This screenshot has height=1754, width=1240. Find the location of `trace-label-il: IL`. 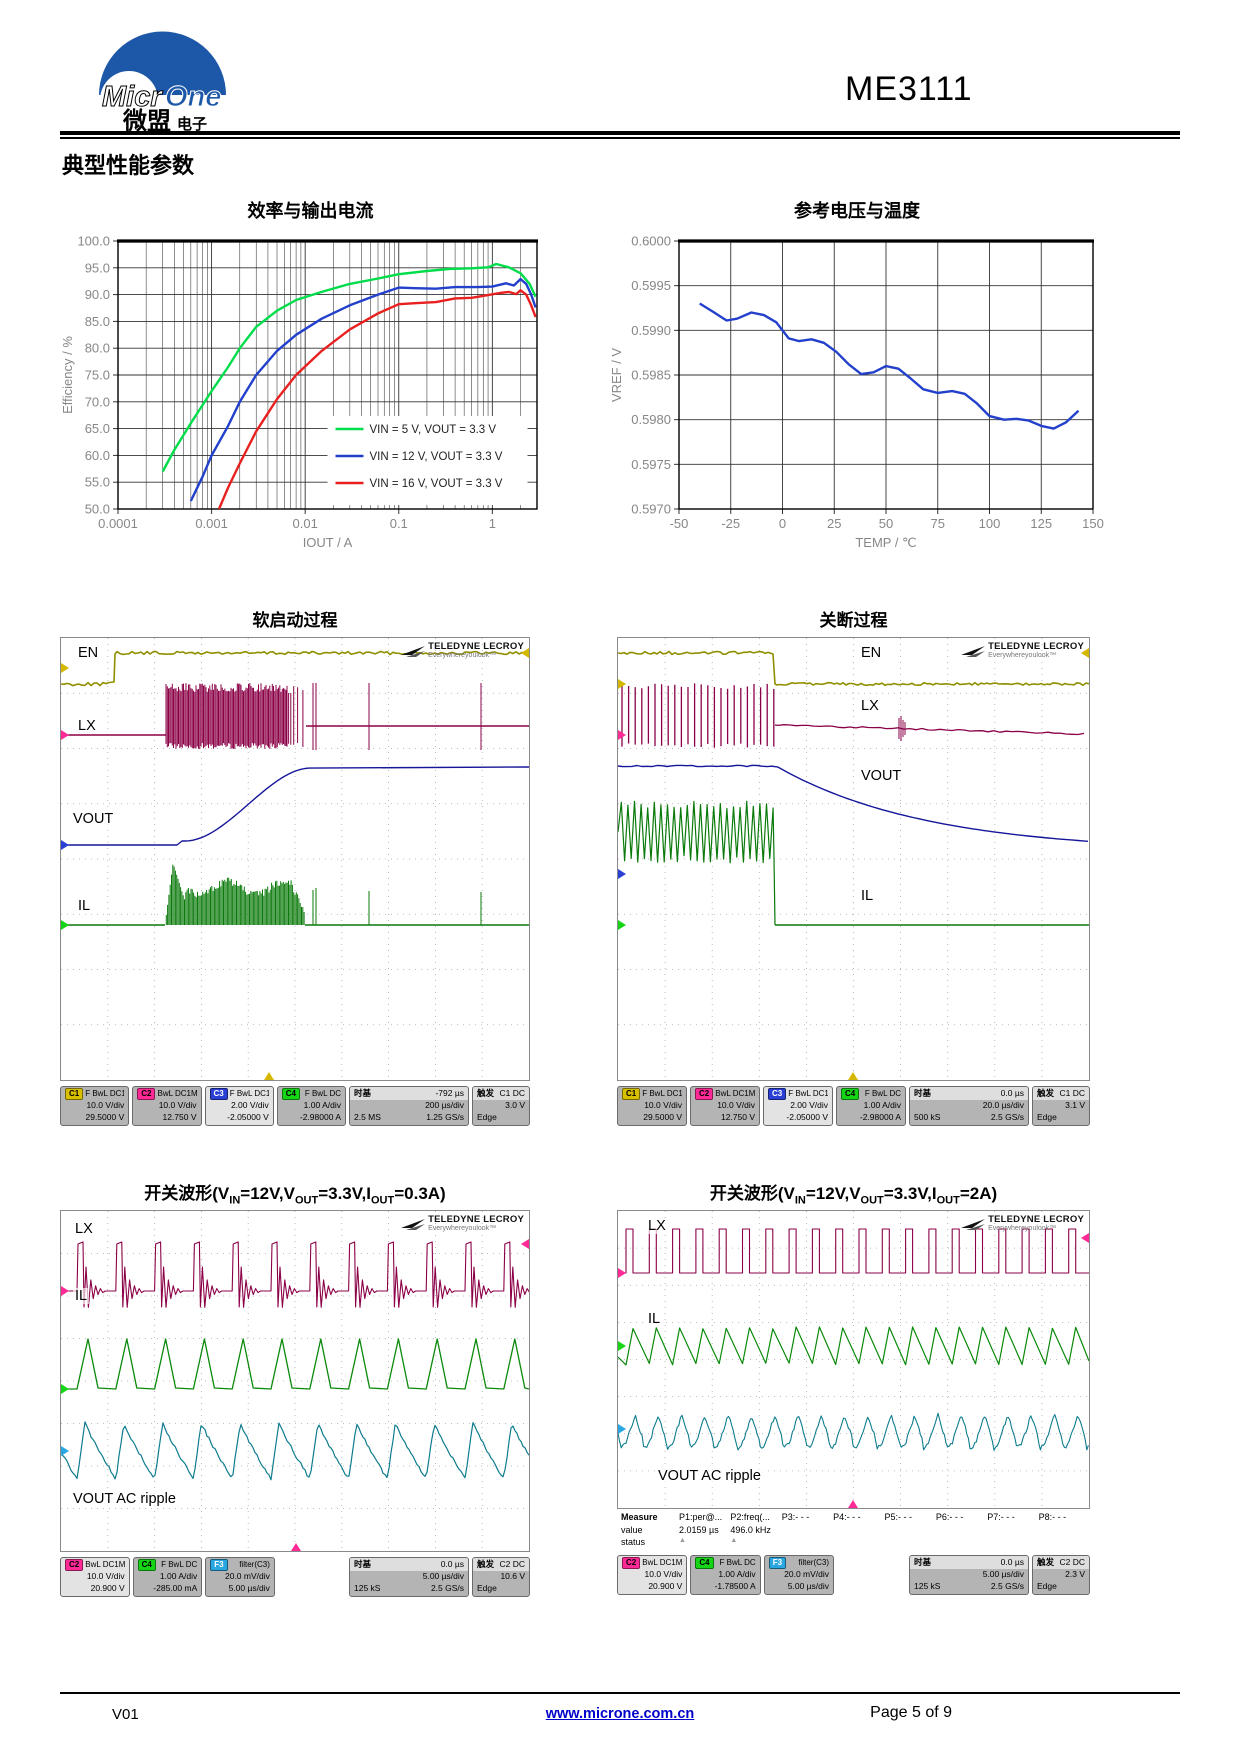

trace-label-il: IL is located at coordinates (654, 1319).